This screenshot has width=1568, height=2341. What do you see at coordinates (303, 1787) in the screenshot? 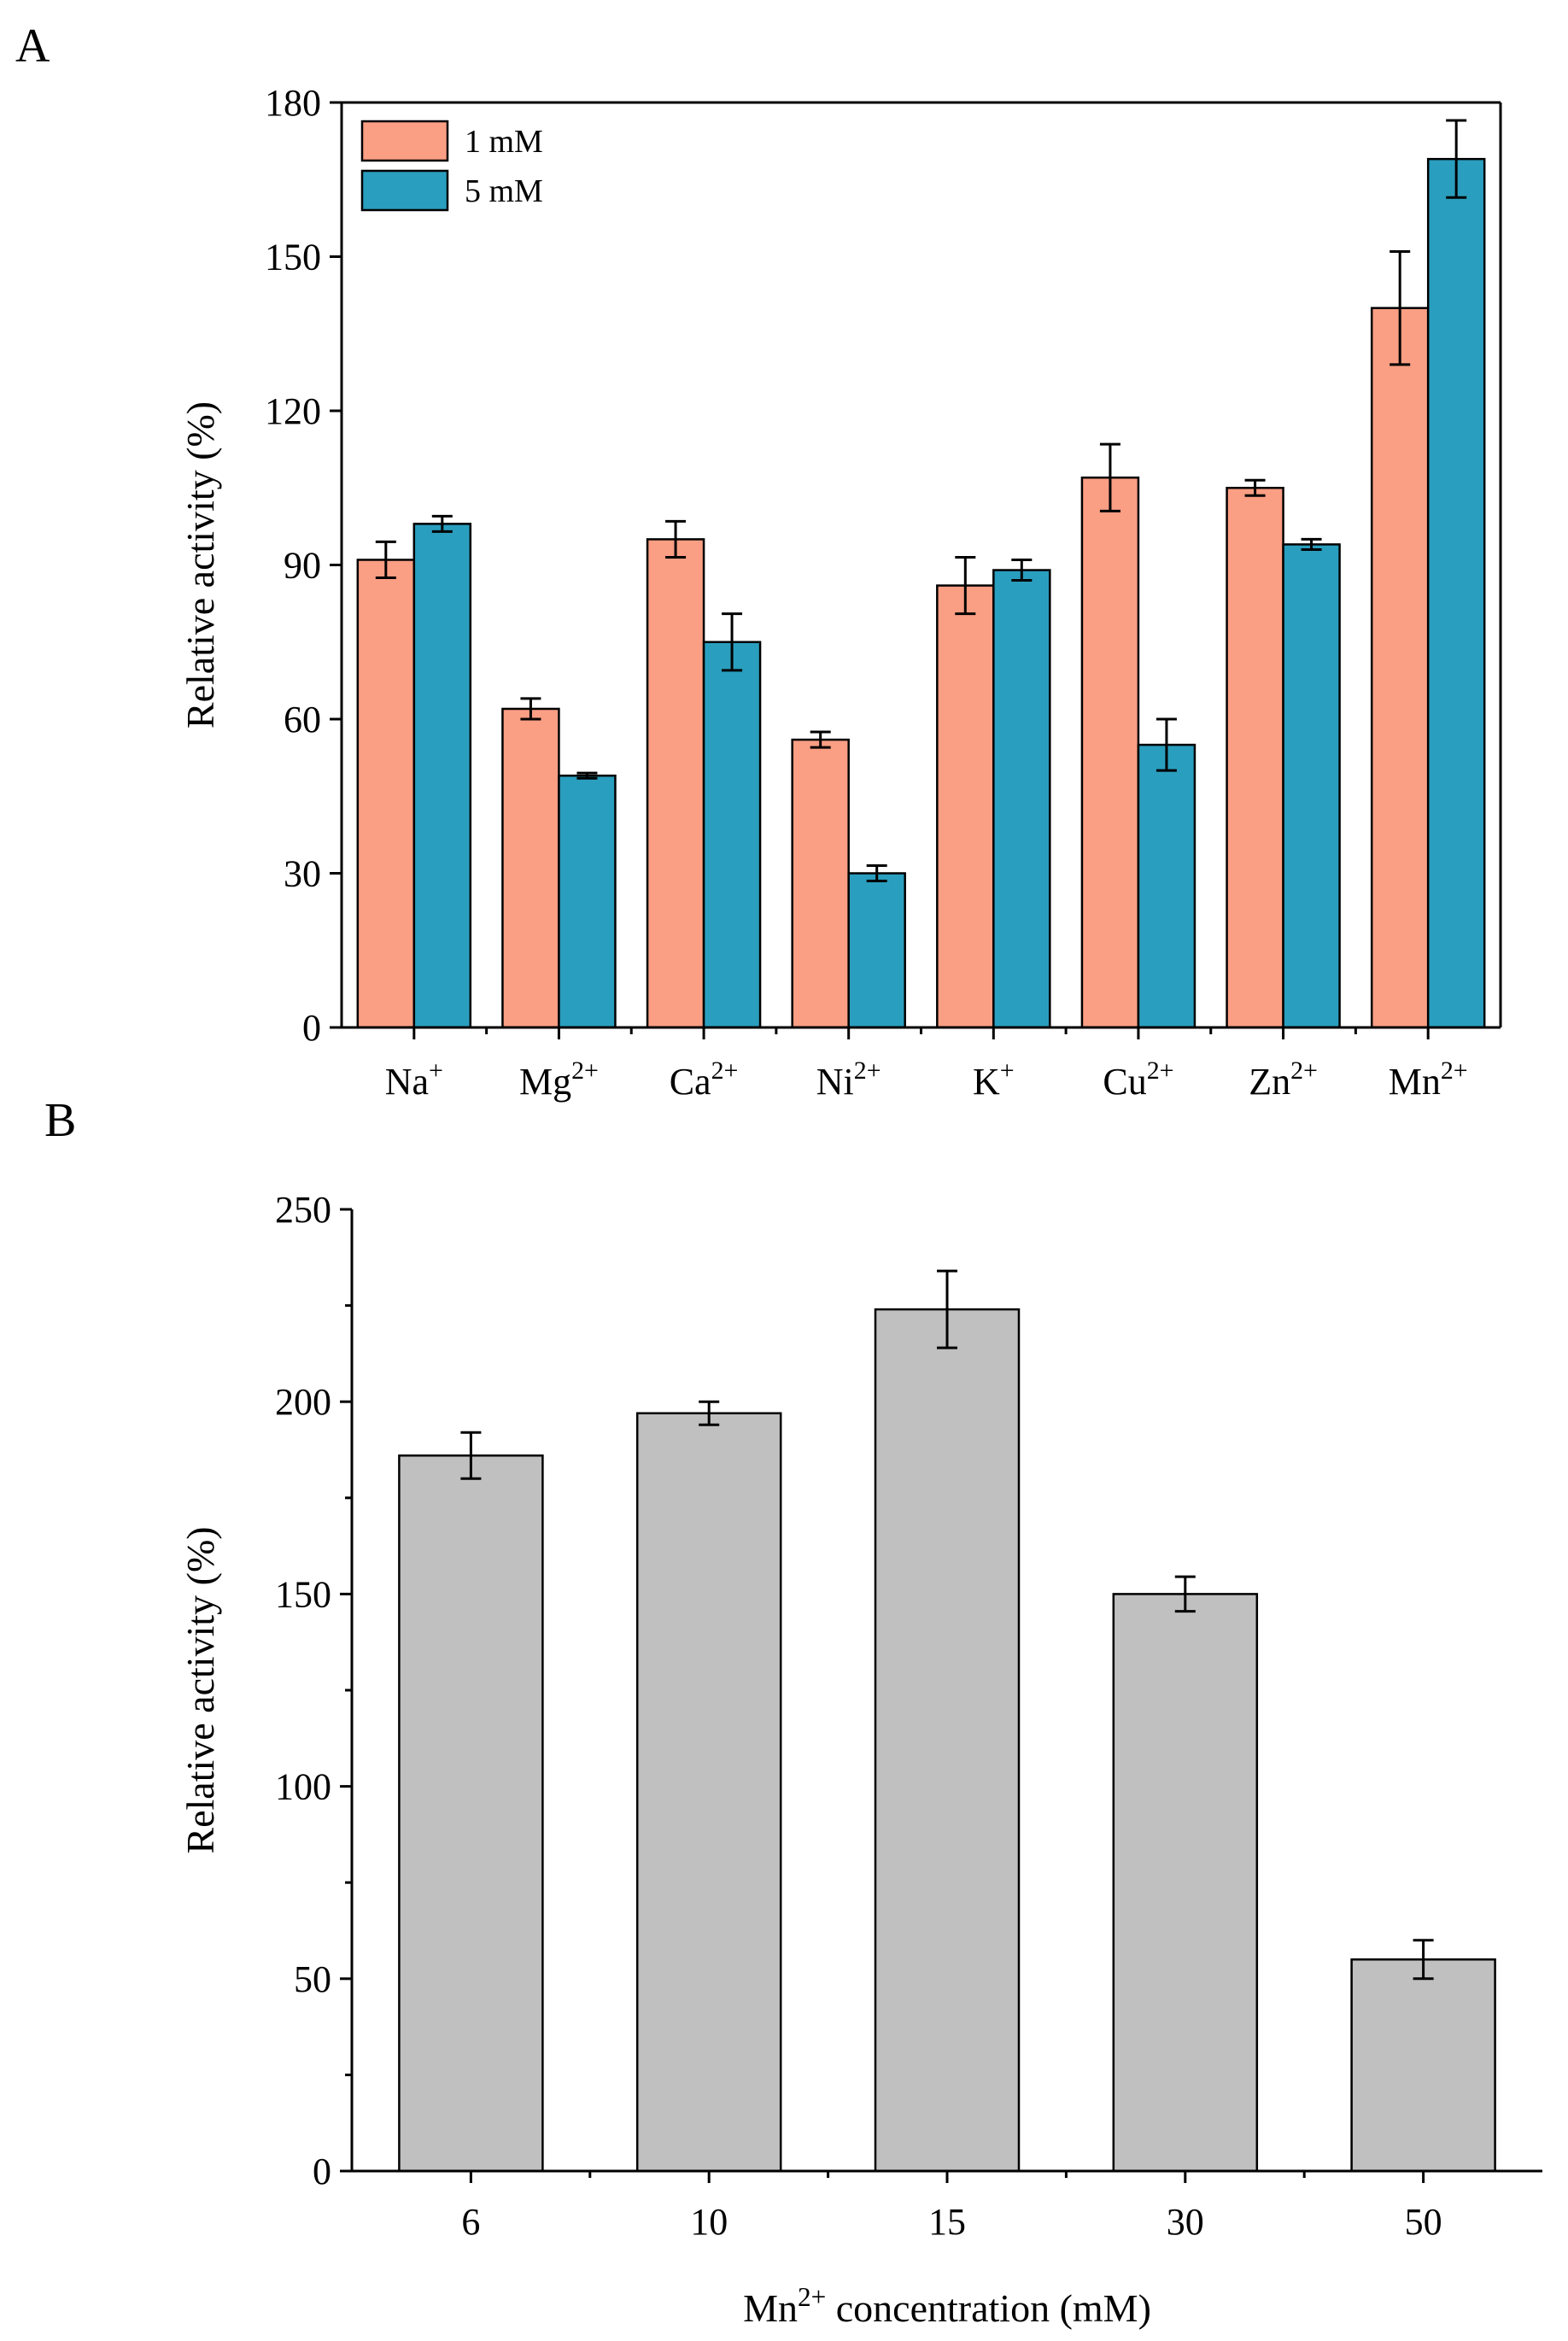
I see `y-tick-label: 100` at bounding box center [303, 1787].